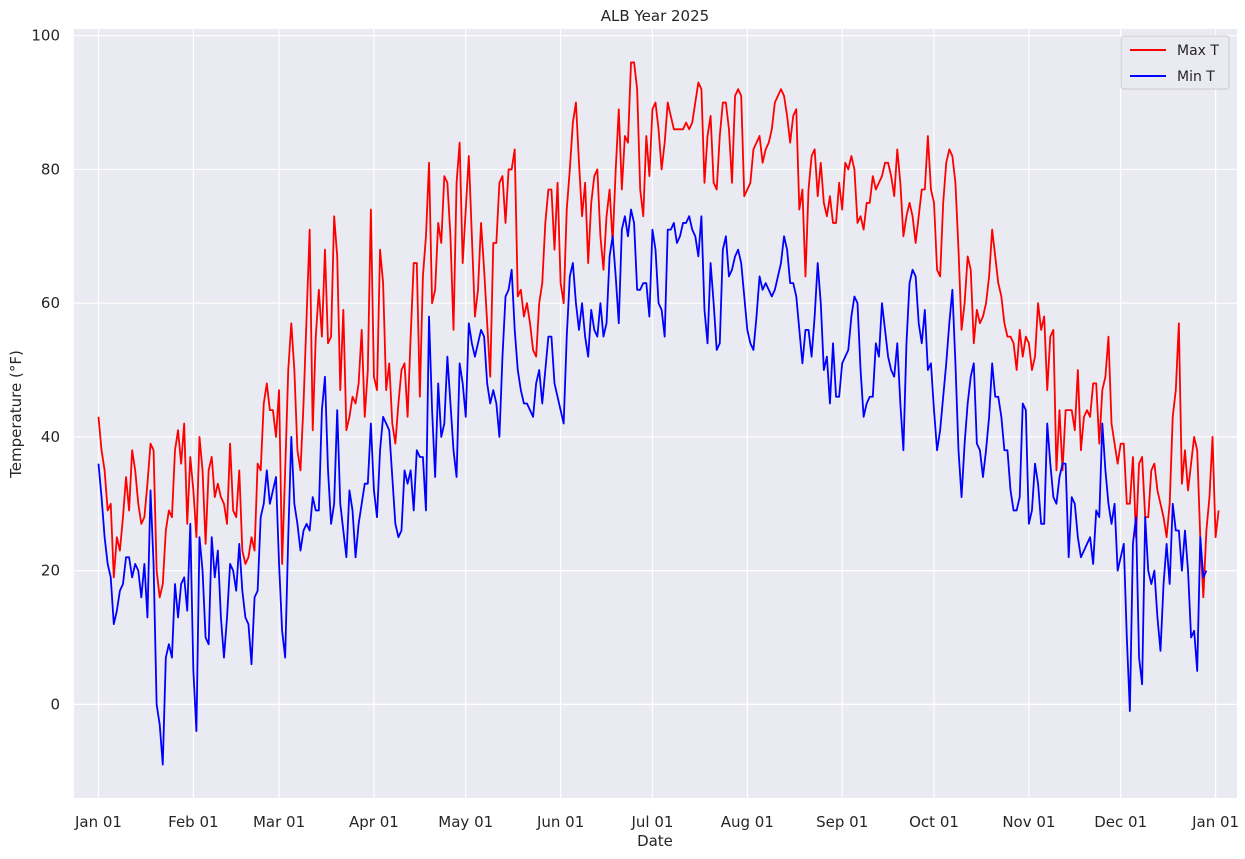 This screenshot has height=859, width=1245. I want to click on y-tick-label: 40, so click(50, 437).